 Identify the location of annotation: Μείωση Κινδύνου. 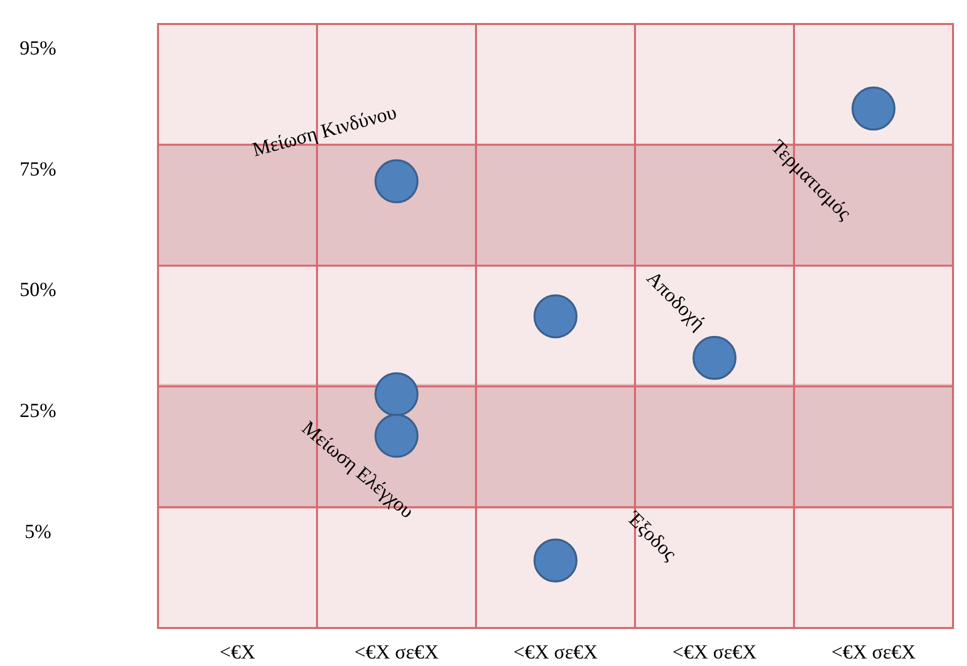
(325, 132).